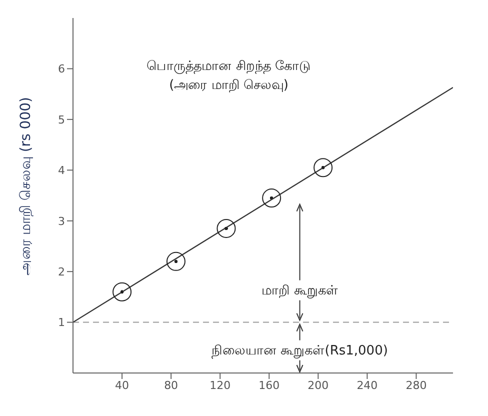  Describe the element at coordinates (26, 186) in the screenshot. I see `y-axis-title: அரை மாறி செலவு (rs 000)` at that location.